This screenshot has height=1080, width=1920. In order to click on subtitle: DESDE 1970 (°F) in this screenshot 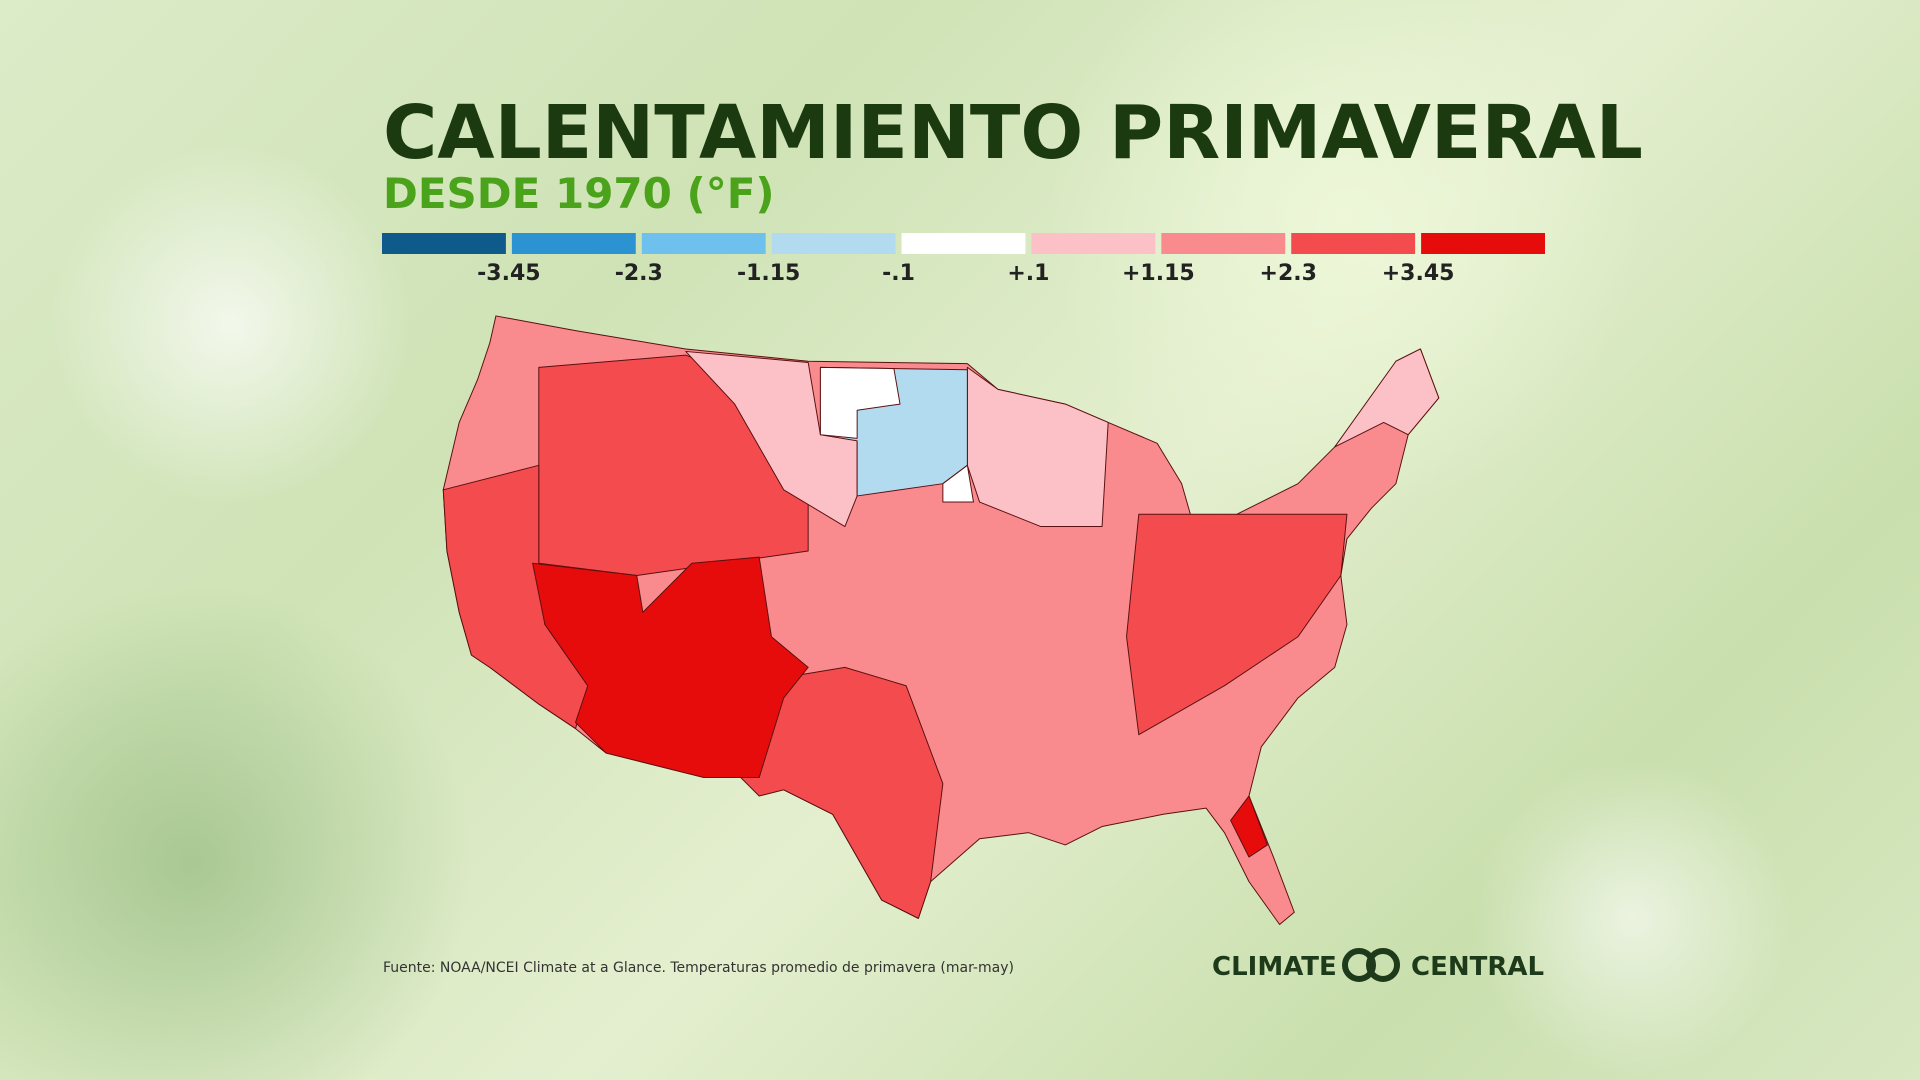, I will do `click(579, 193)`.